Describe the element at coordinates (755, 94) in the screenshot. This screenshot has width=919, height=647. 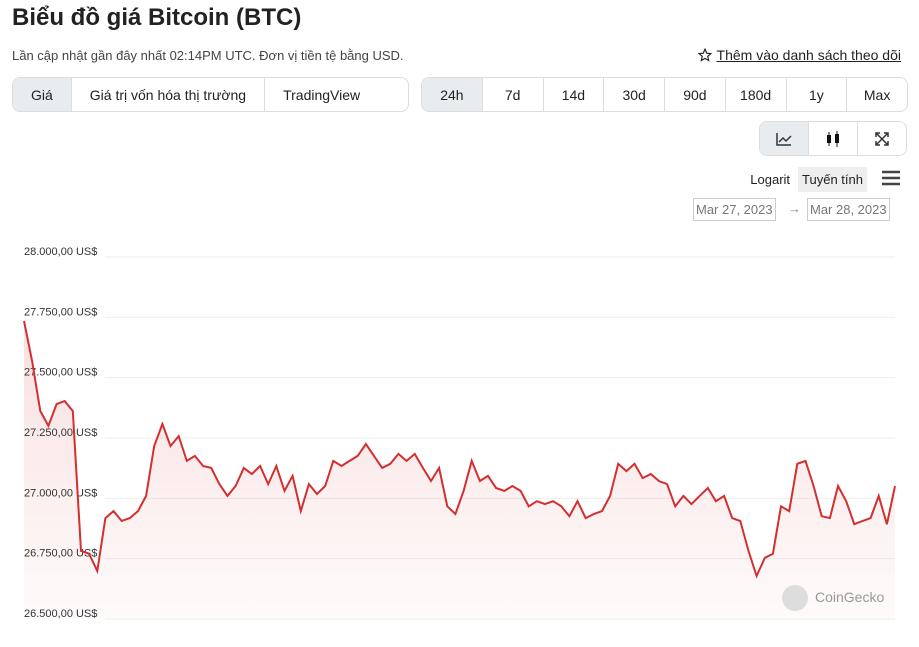
I see `range-button: 180d` at that location.